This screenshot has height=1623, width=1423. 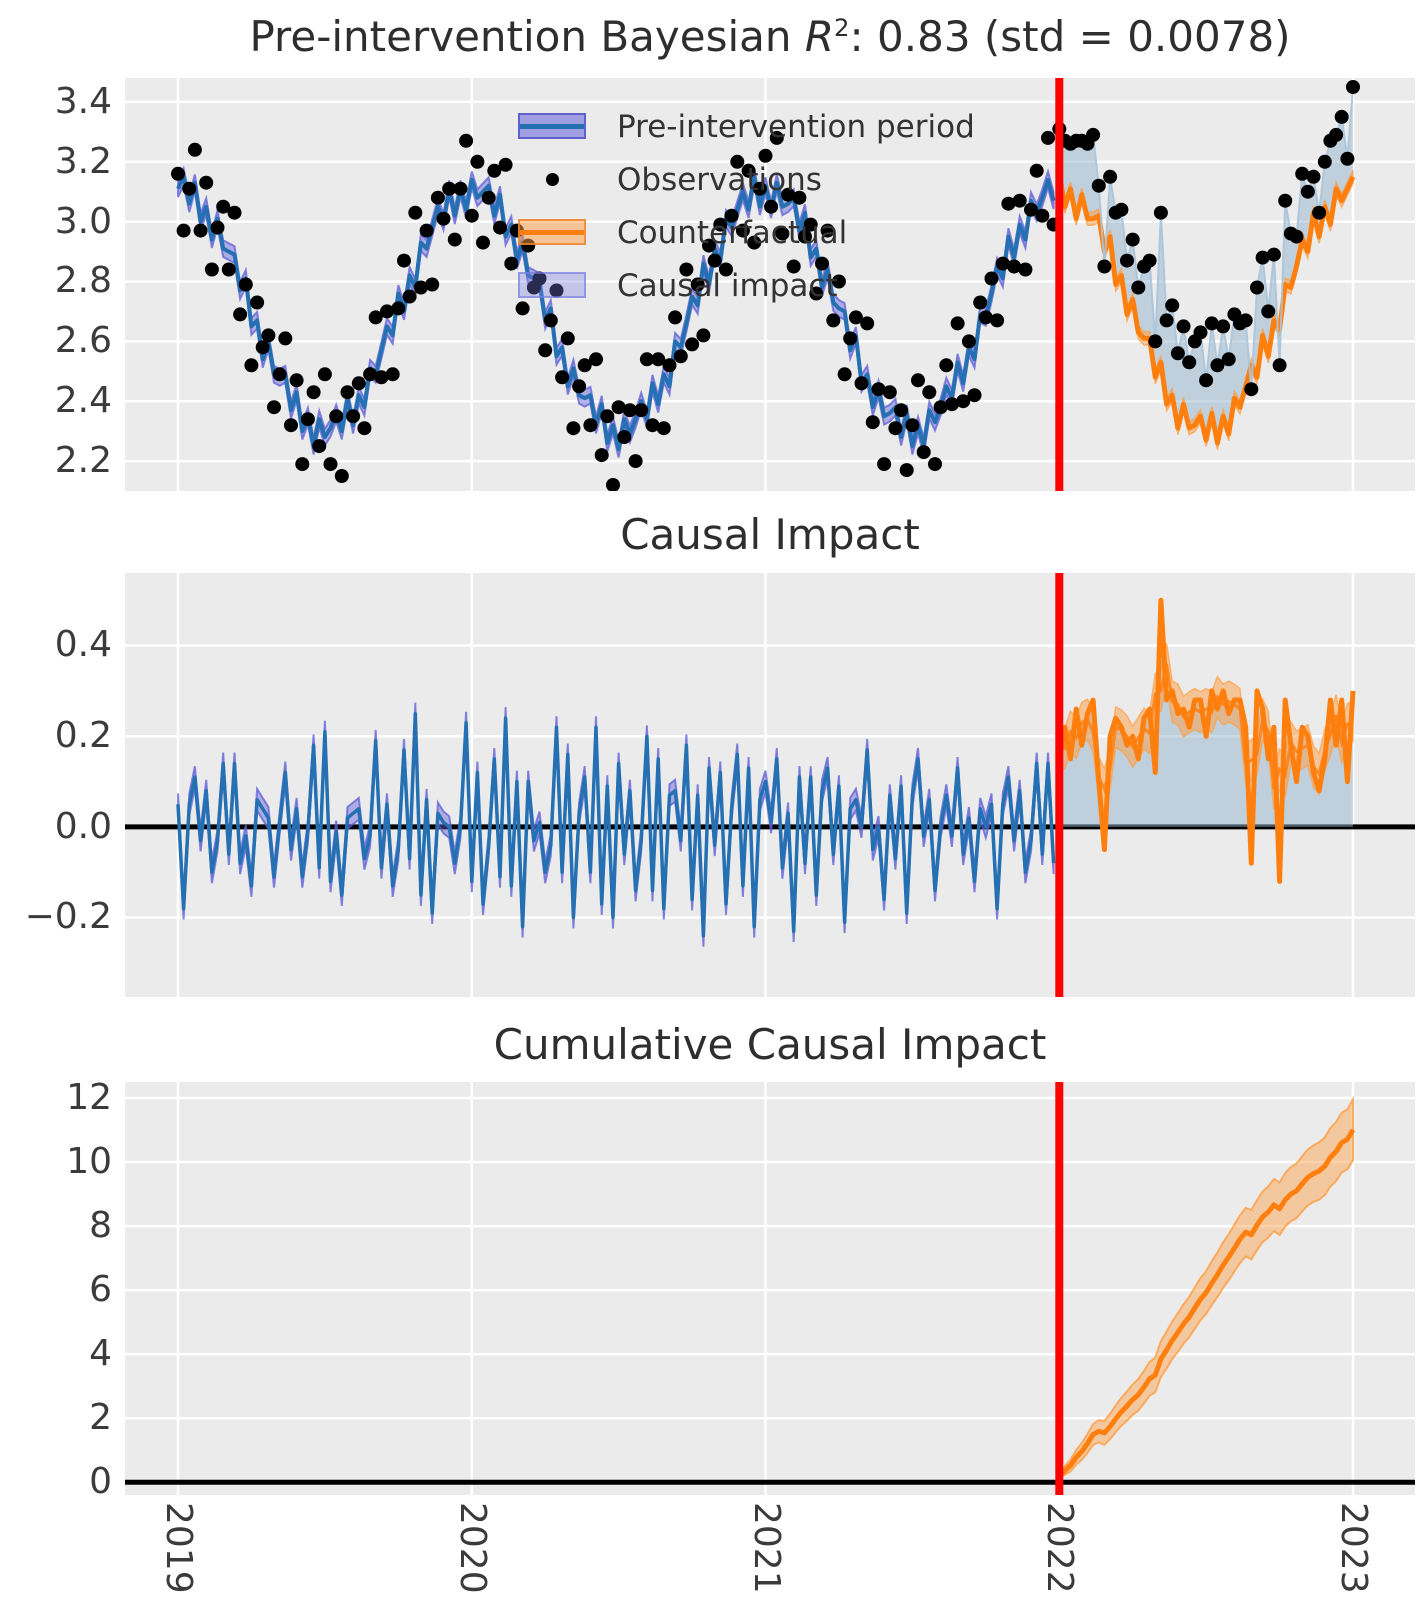 I want to click on legend-item-observations: Observations, so click(x=758, y=179).